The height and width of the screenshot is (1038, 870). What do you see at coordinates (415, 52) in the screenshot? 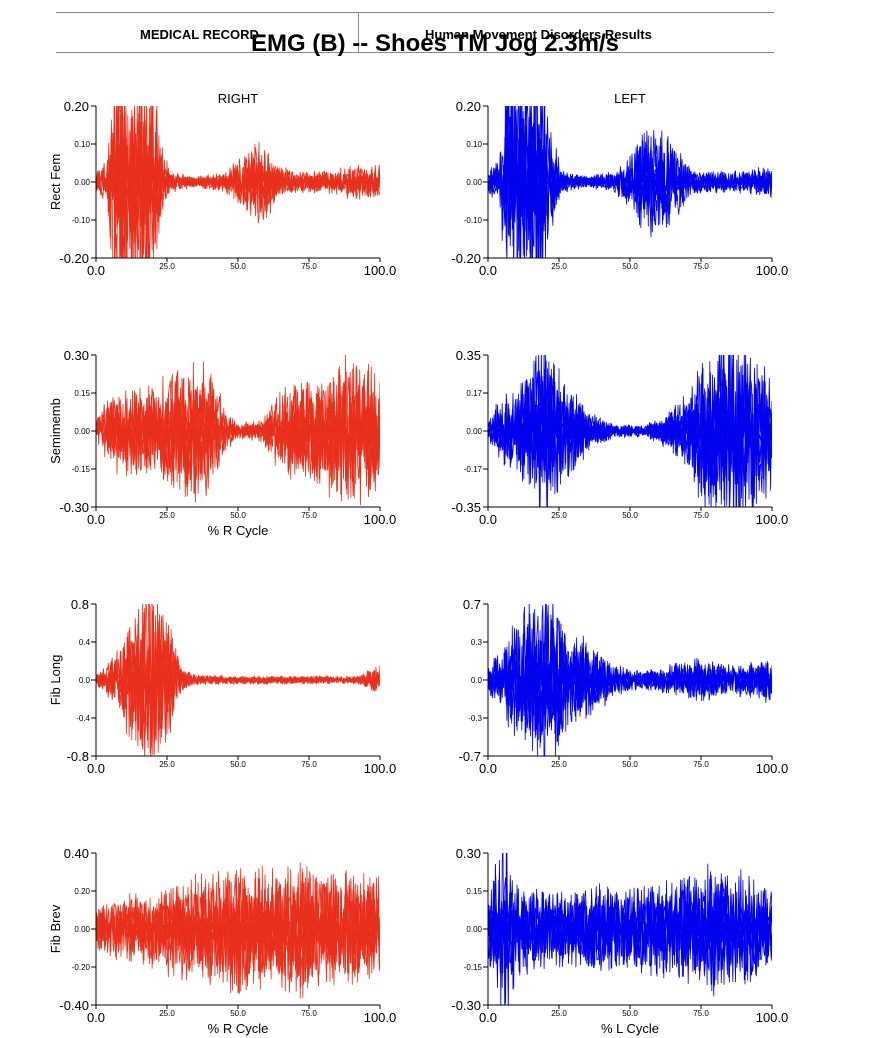
I see `header-rule-bottom` at bounding box center [415, 52].